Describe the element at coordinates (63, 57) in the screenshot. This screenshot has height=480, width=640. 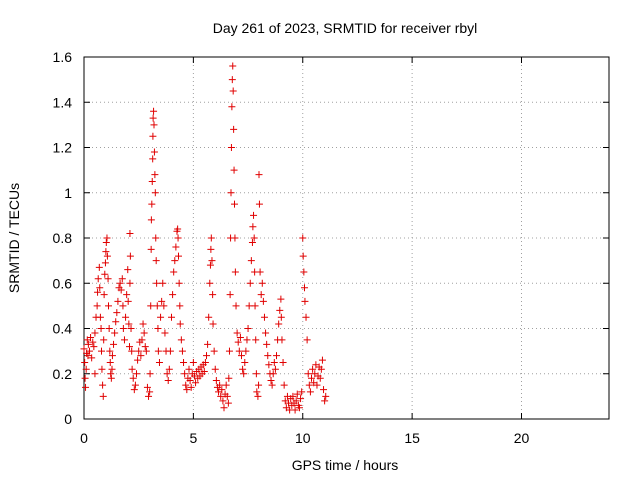
I see `y-tick-label: 1.6` at that location.